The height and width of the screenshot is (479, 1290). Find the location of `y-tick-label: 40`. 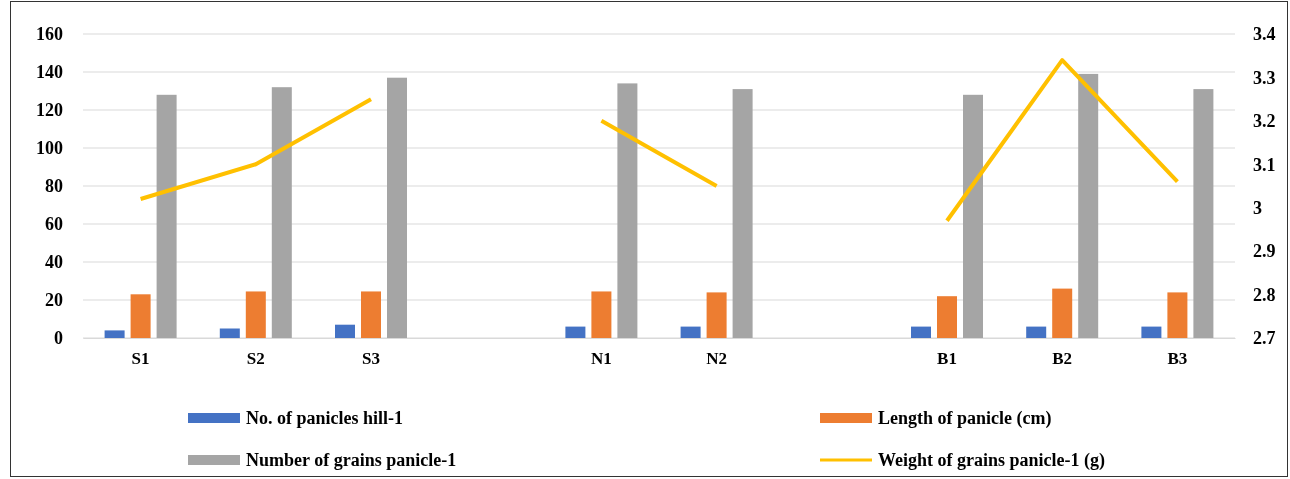

y-tick-label: 40 is located at coordinates (54, 262).